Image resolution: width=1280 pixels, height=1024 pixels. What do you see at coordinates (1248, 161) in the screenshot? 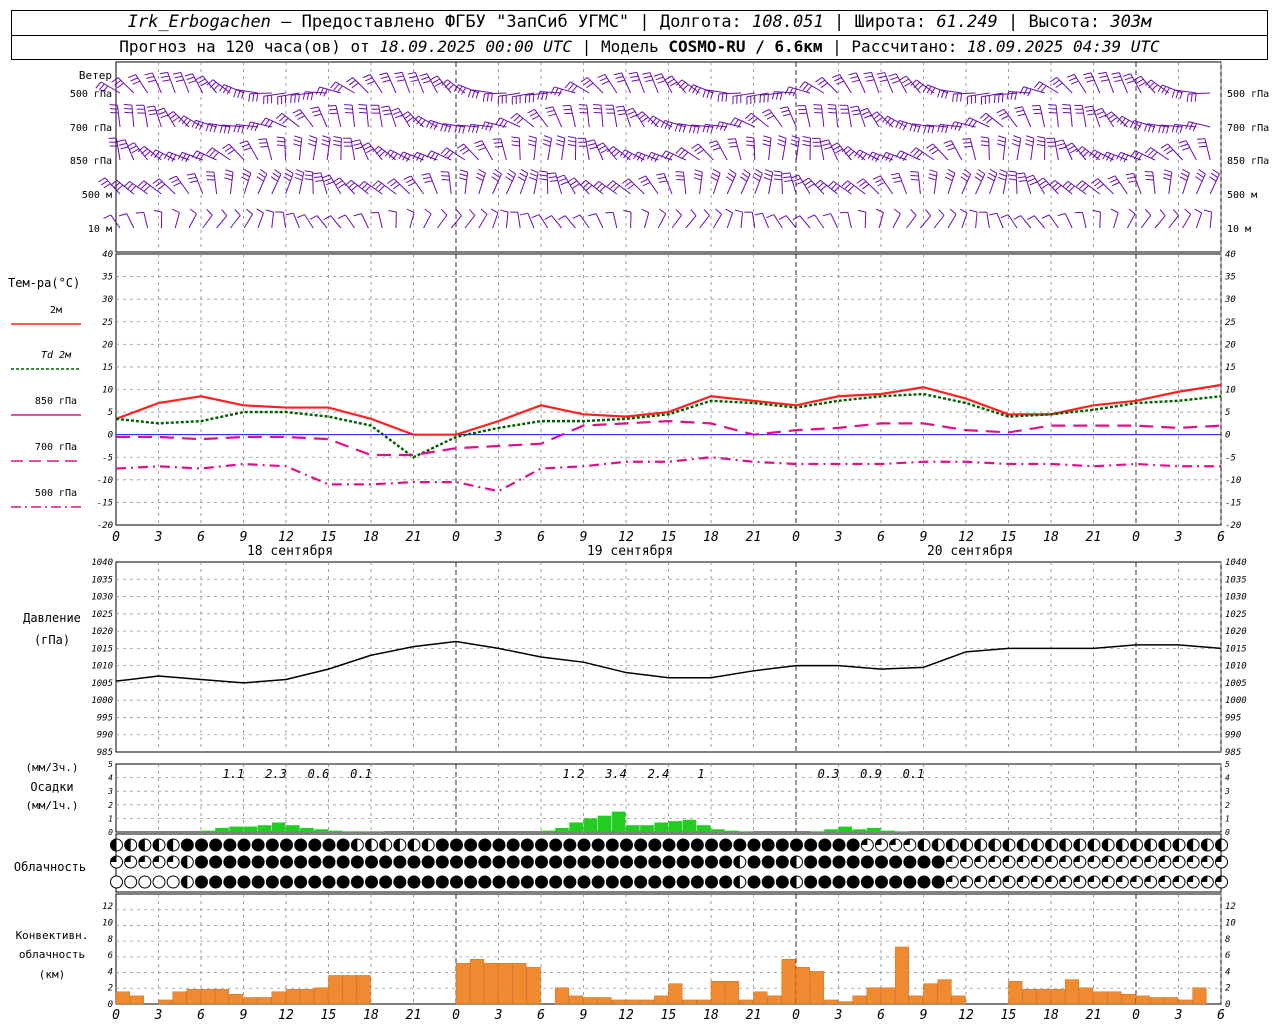
I see `wind-level-label-right: 850 гПа` at bounding box center [1248, 161].